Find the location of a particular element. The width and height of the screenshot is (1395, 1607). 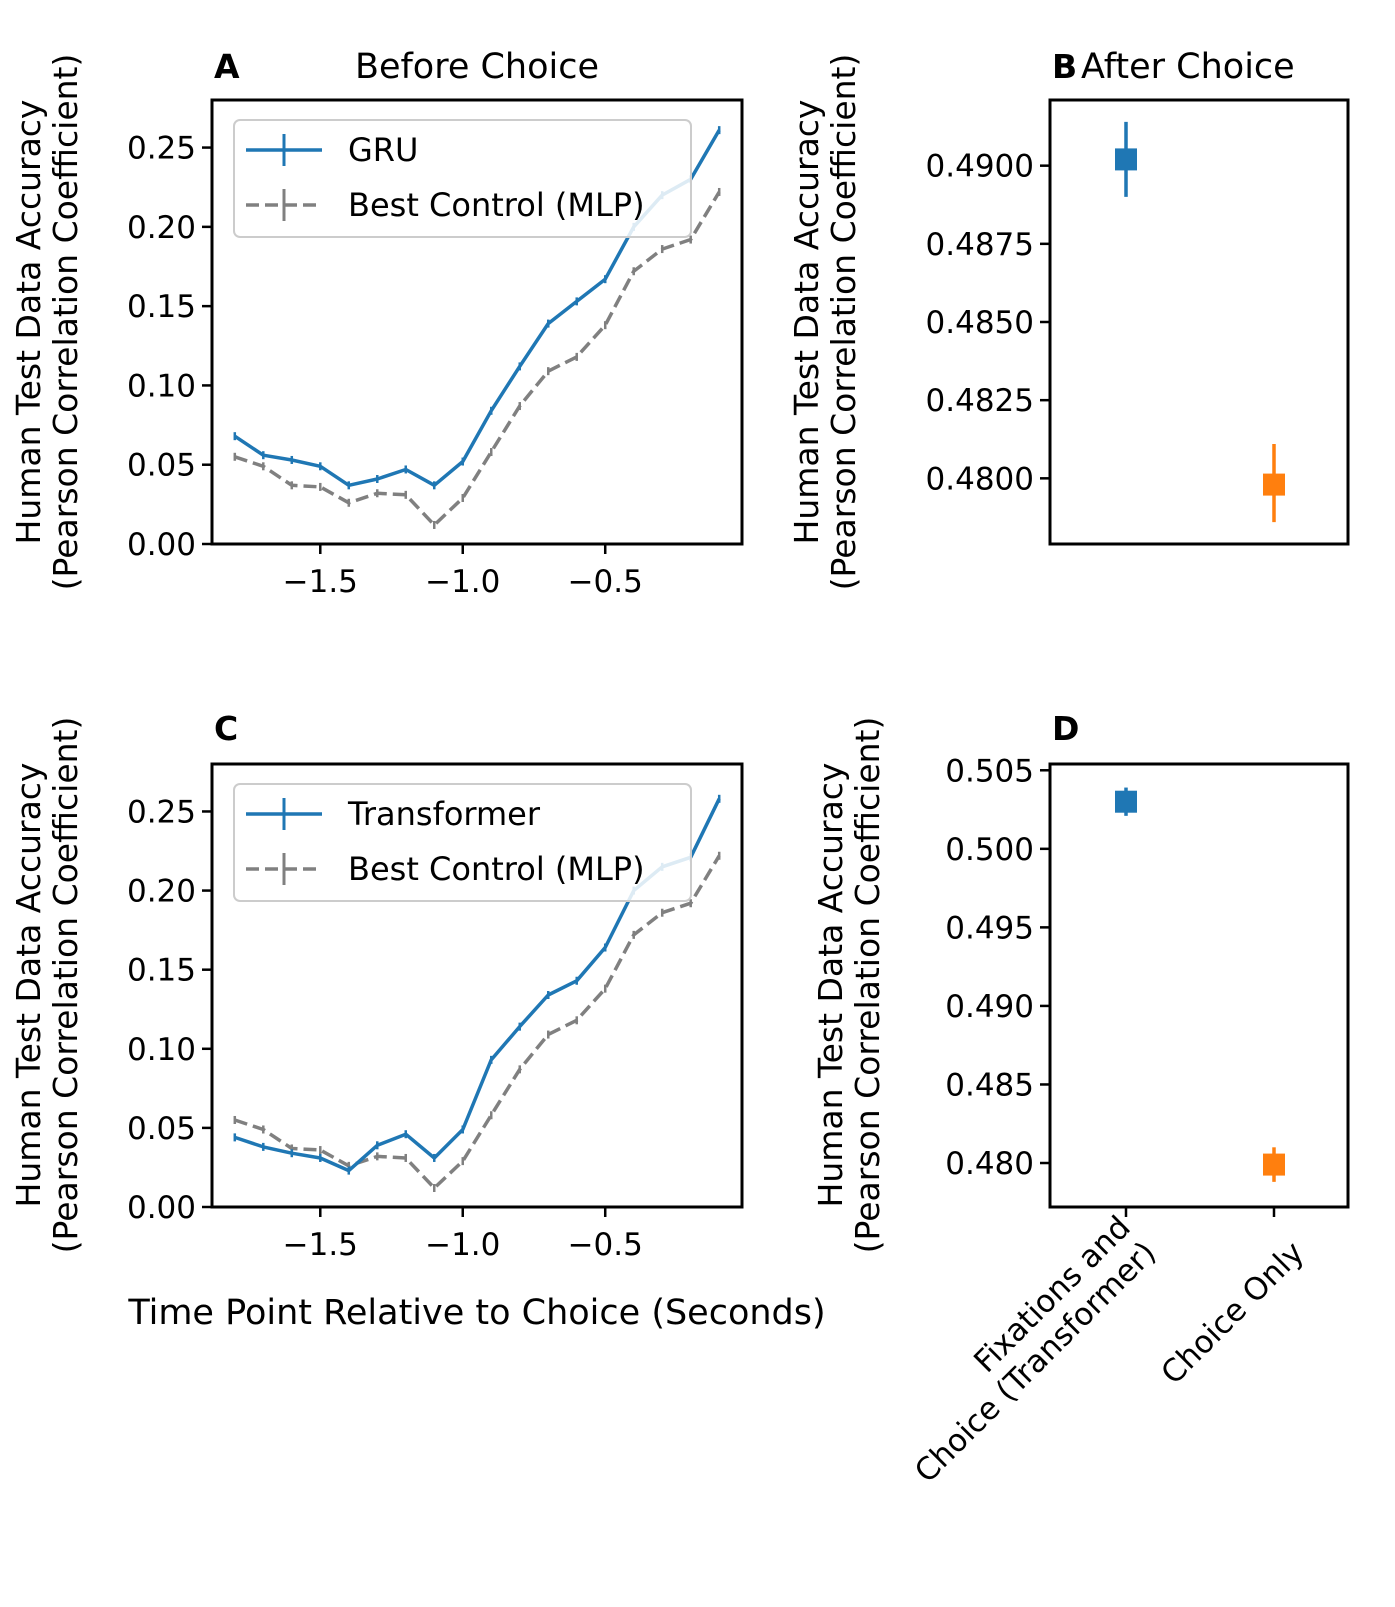

y-tick-label: 0.4800 is located at coordinates (980, 479).